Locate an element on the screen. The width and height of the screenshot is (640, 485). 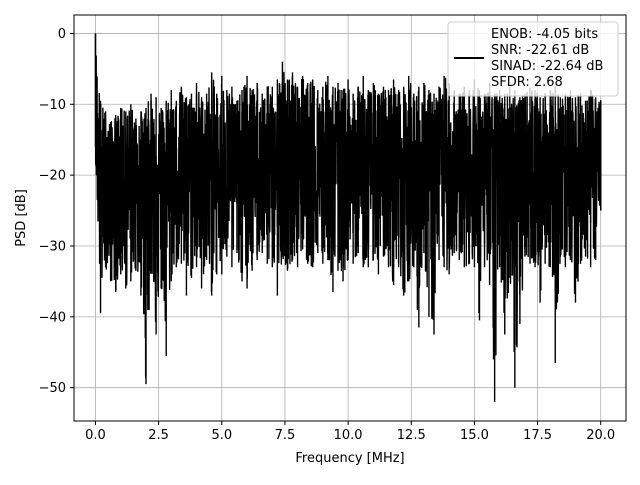
y-tick-label: 0 is located at coordinates (62, 34).